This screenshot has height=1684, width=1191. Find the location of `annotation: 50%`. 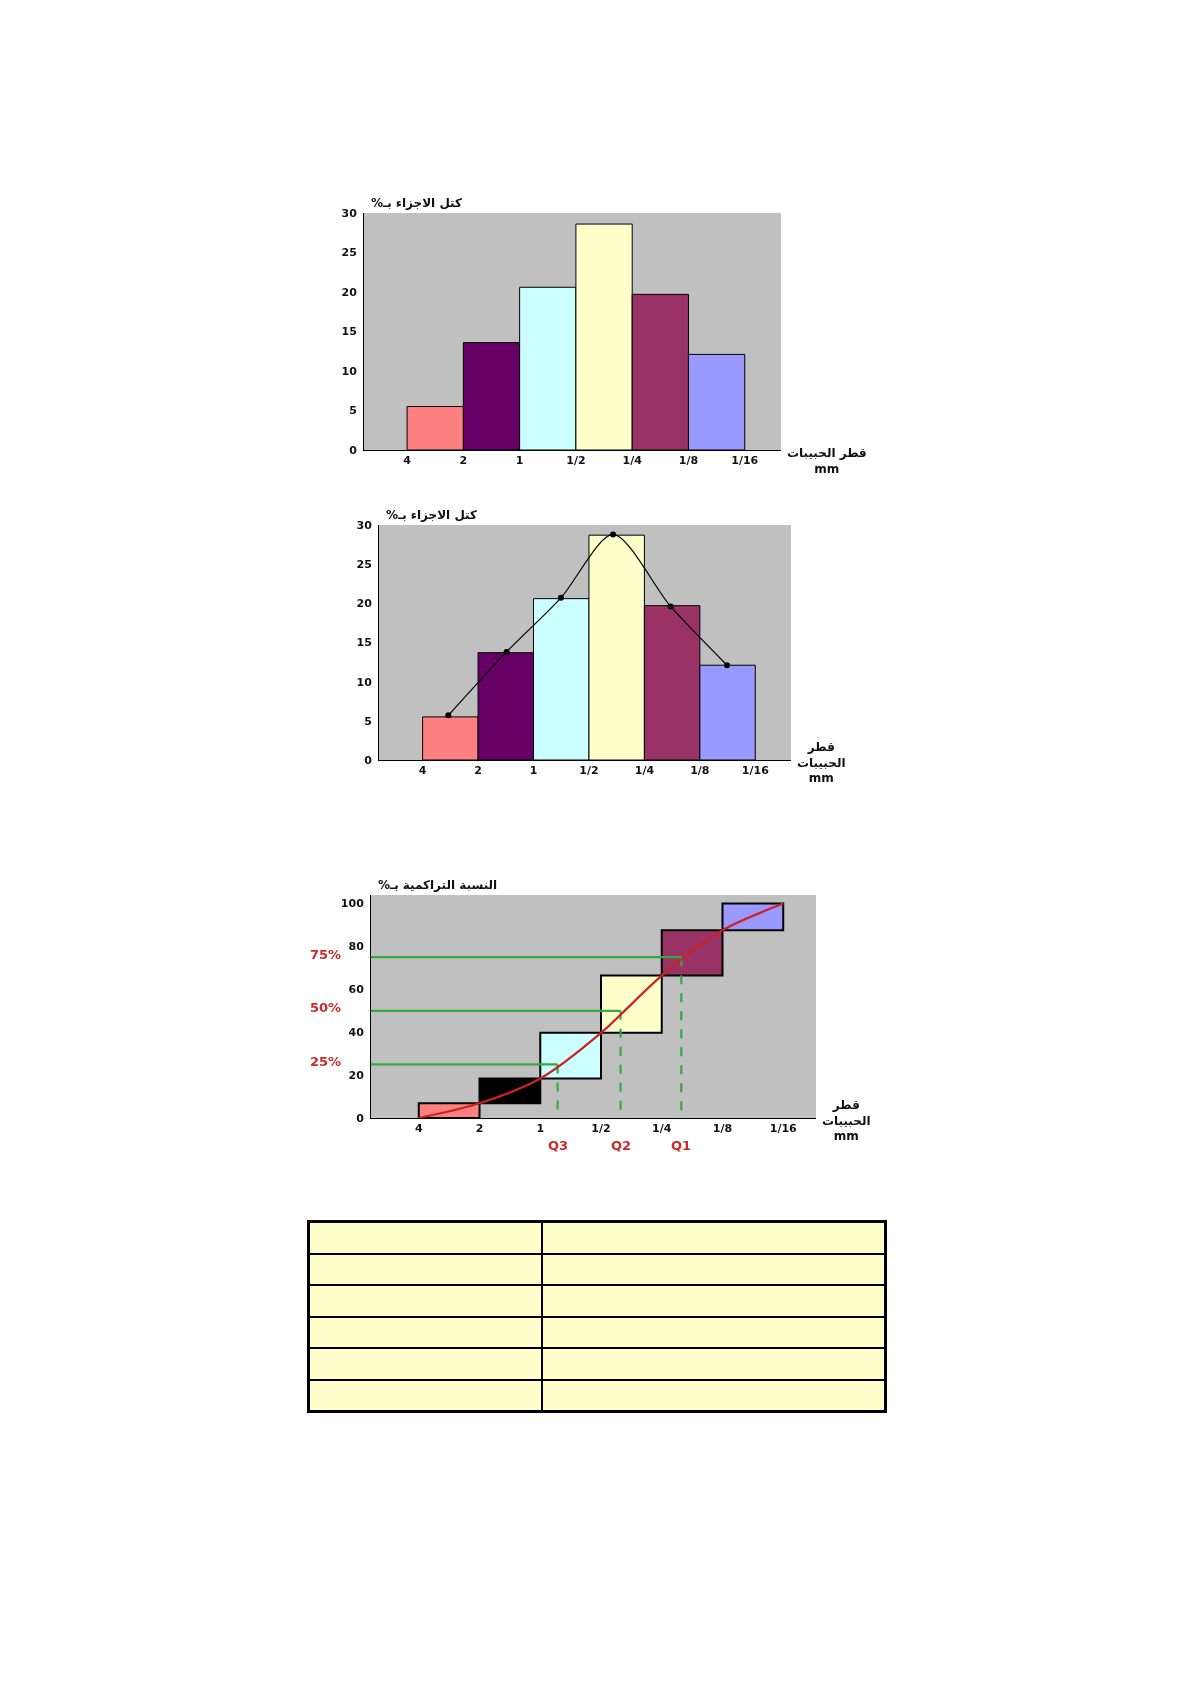

annotation: 50% is located at coordinates (326, 1007).